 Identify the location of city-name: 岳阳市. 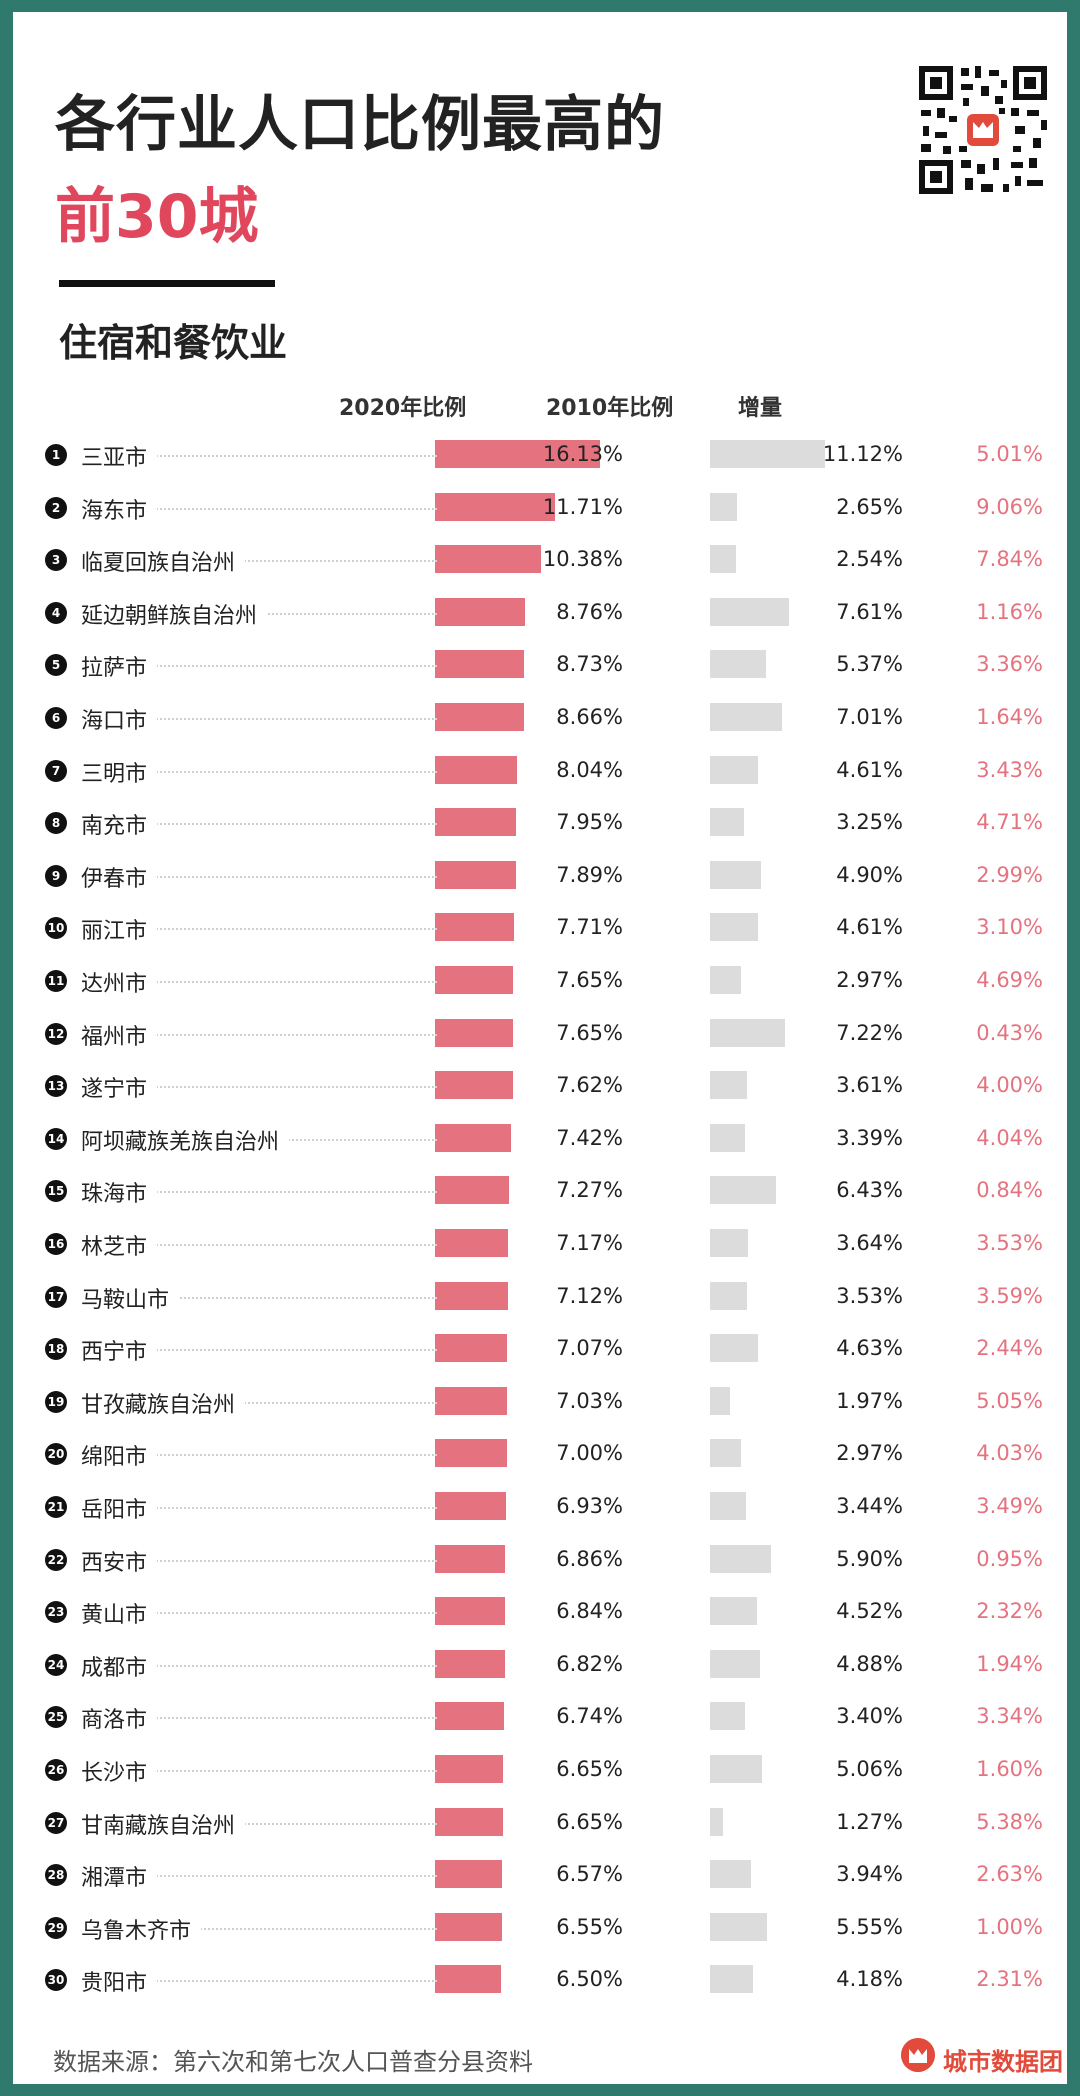
(119, 1508).